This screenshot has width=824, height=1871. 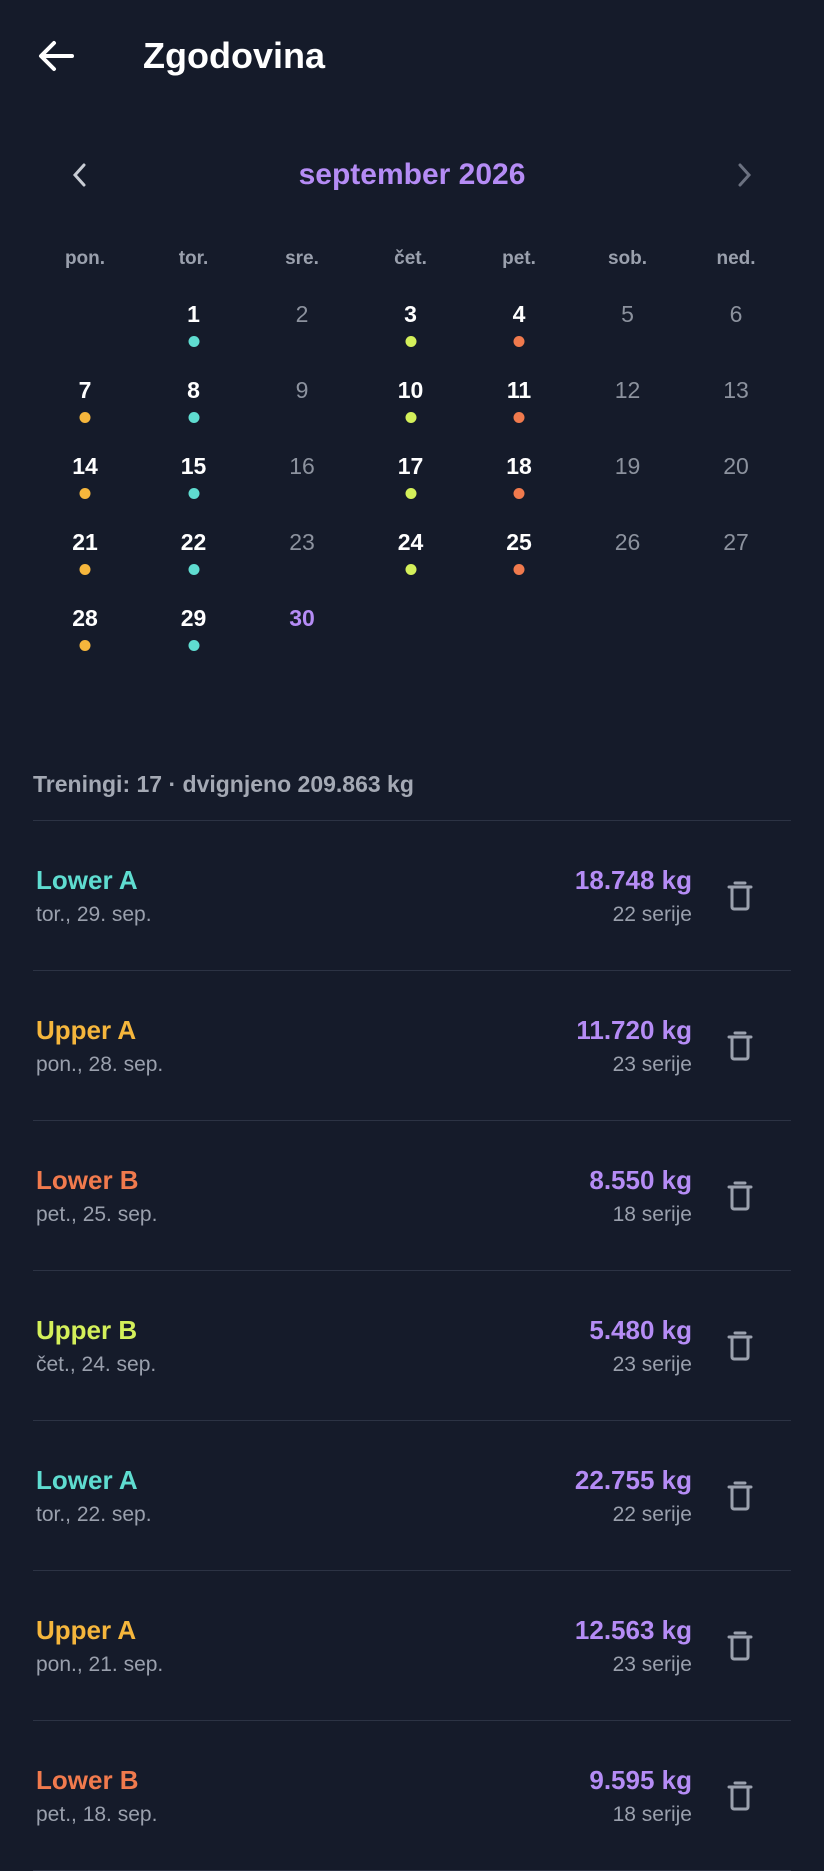 I want to click on calendar-day: 28, so click(x=85, y=618).